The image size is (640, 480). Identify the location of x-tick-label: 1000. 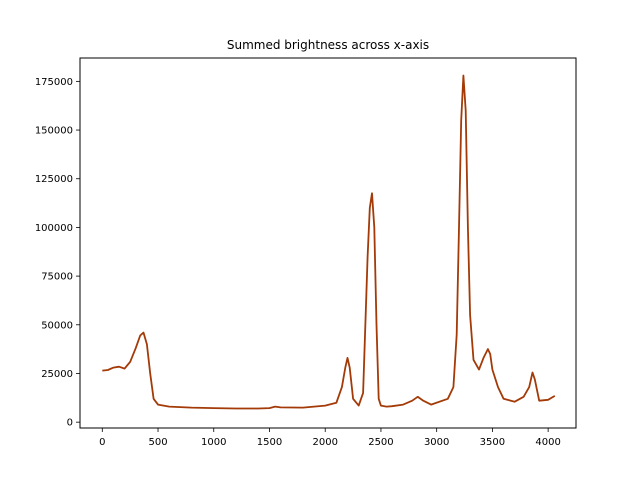
(213, 442).